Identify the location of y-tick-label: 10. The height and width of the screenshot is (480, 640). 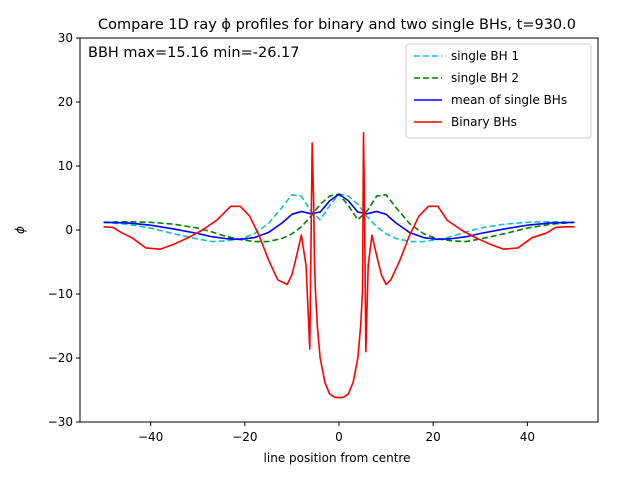
(65, 166).